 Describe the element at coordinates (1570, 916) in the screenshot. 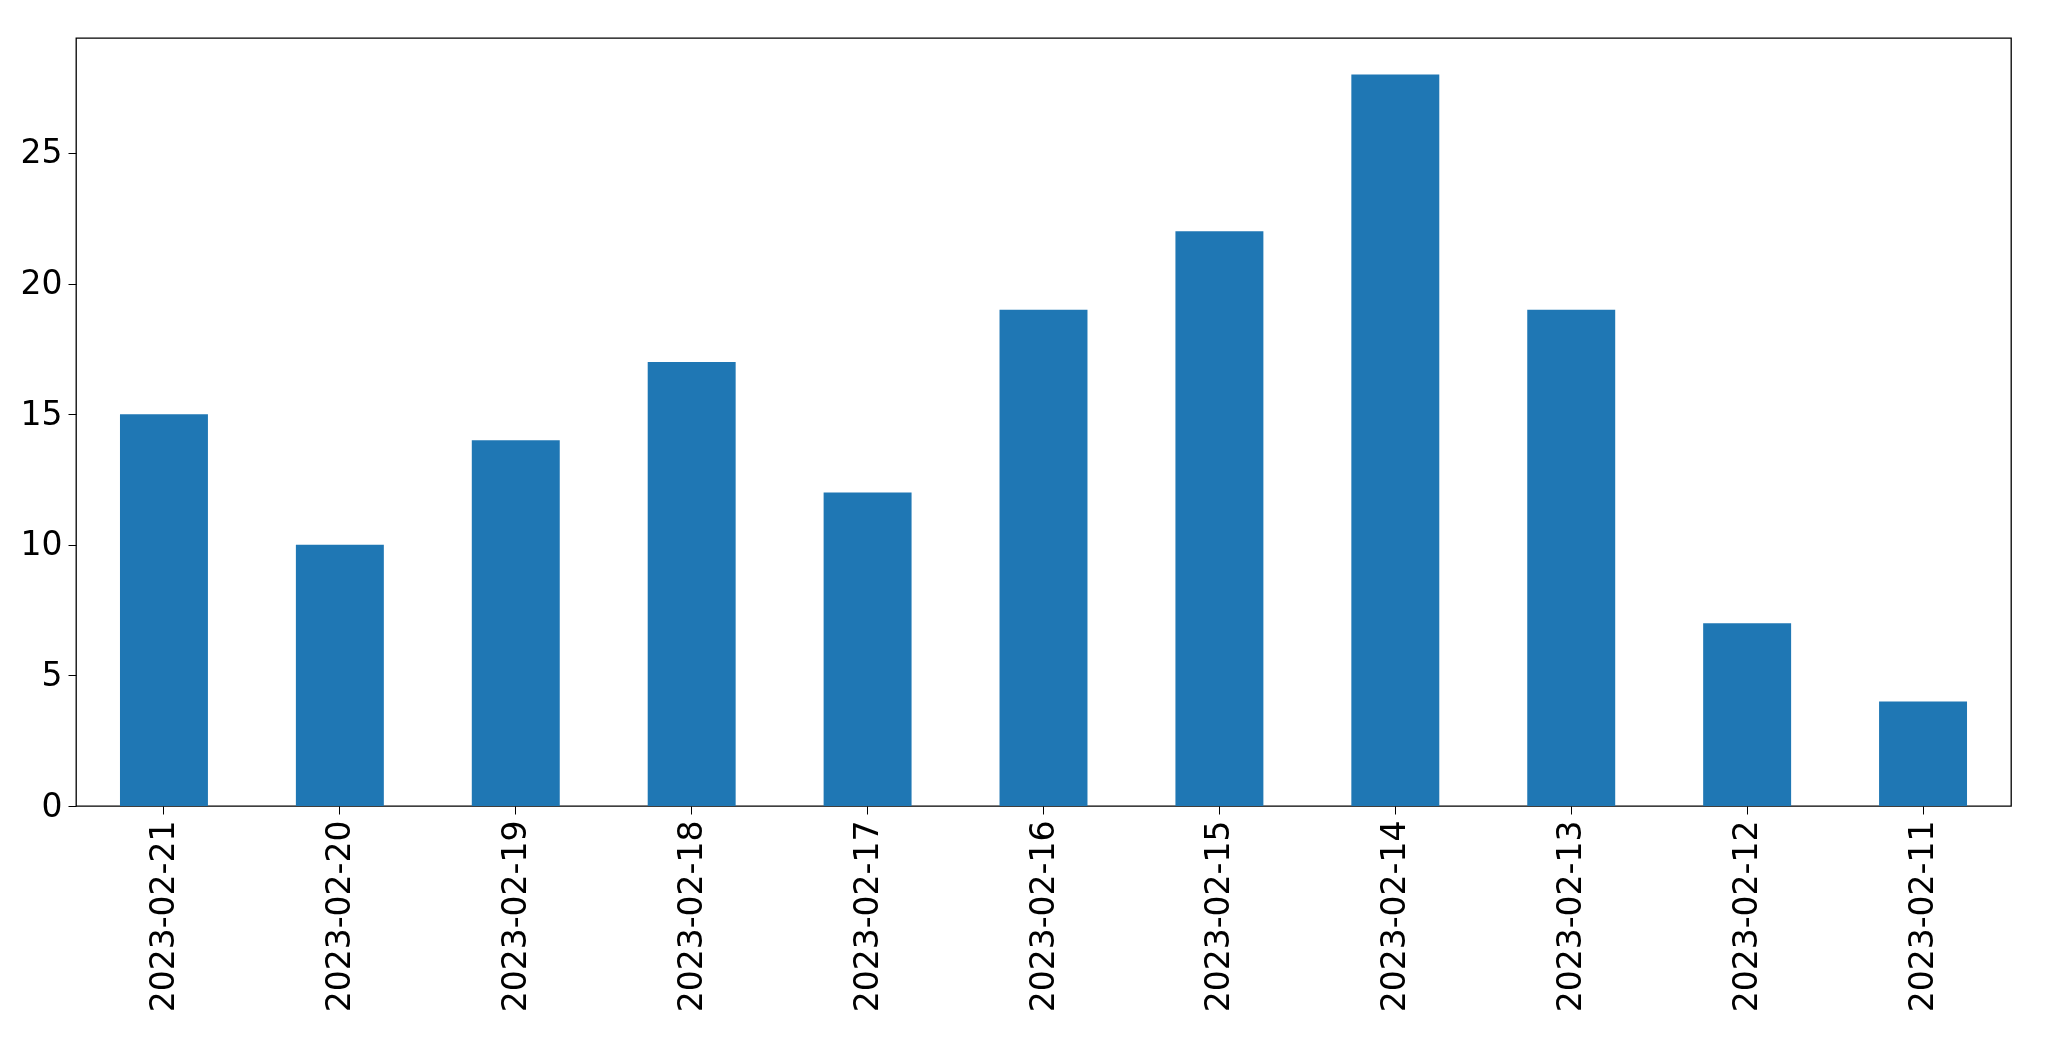

I see `x-tick-label: 2023-02-13` at that location.